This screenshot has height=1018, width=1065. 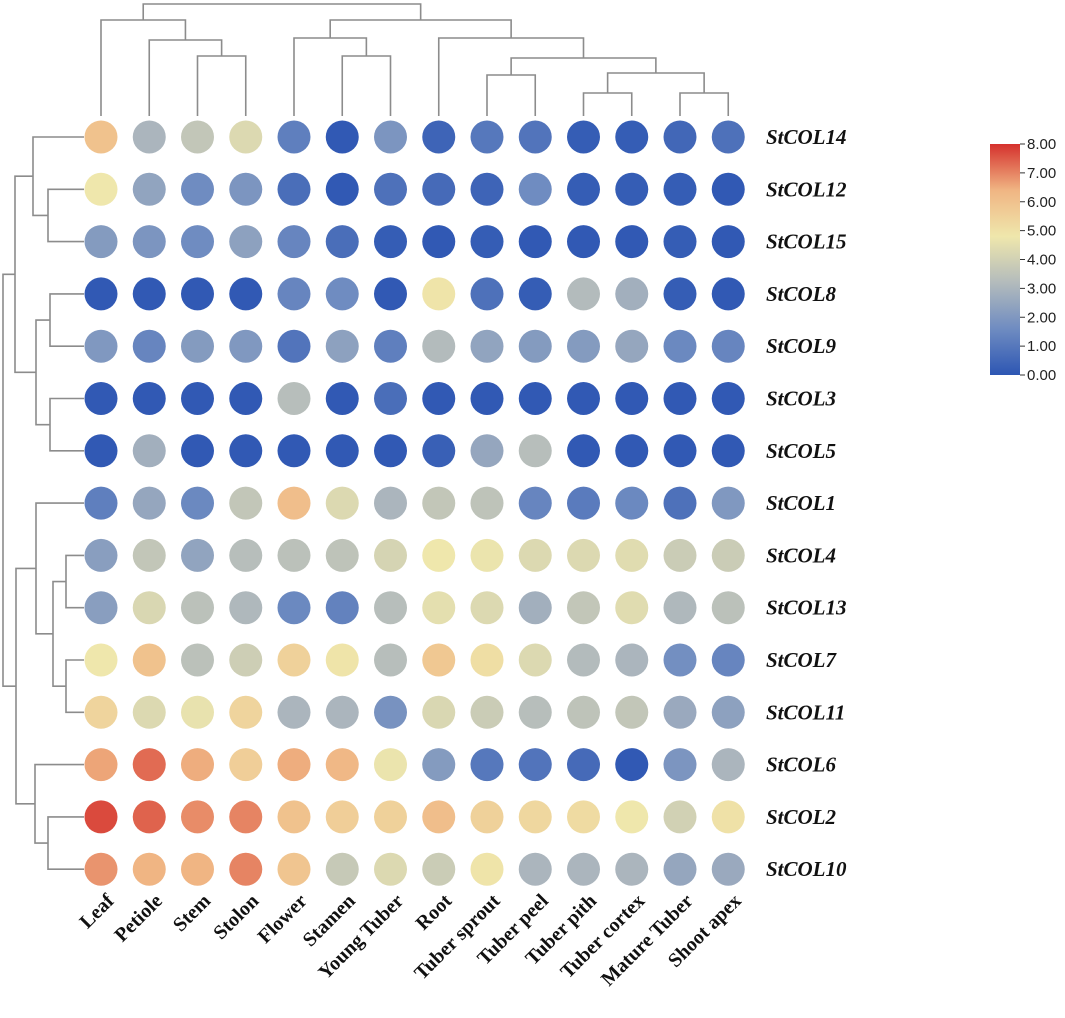 I want to click on row-label: StCOL10, so click(x=806, y=869).